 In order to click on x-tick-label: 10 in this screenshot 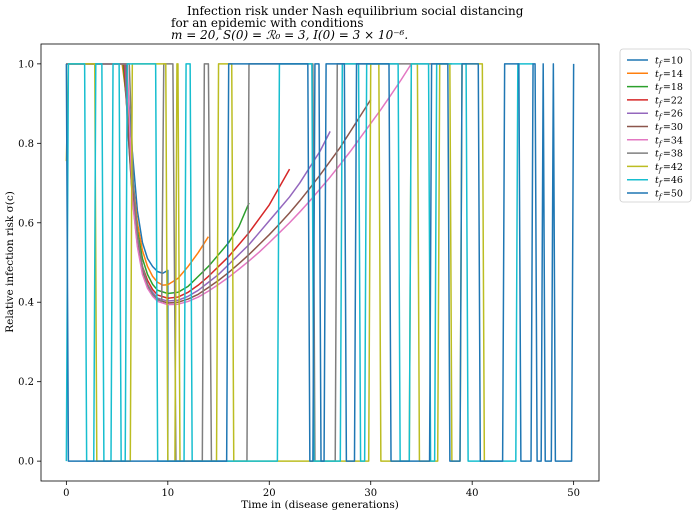, I will do `click(167, 493)`.